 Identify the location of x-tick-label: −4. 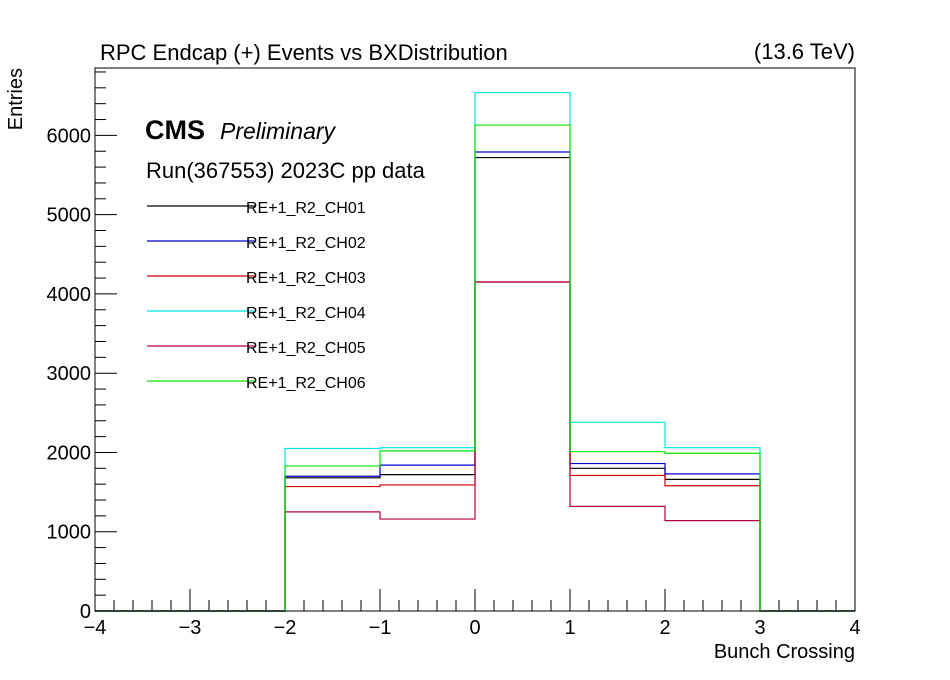
(95, 628).